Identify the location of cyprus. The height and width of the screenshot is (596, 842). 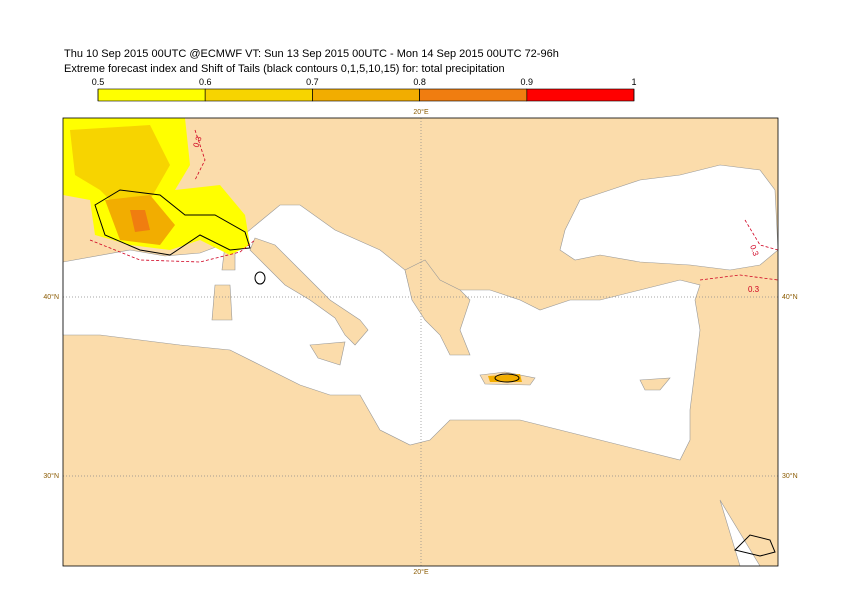
(655, 384).